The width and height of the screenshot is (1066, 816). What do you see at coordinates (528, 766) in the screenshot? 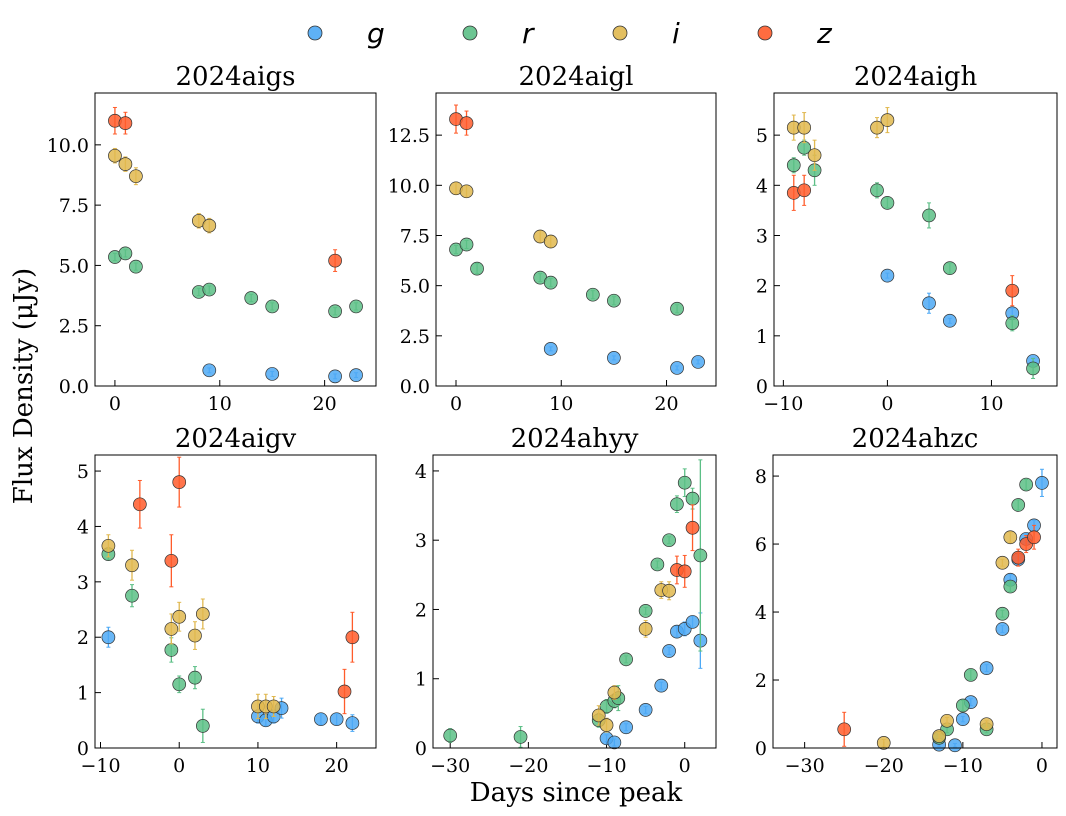
I see `x-tick-label: −20` at bounding box center [528, 766].